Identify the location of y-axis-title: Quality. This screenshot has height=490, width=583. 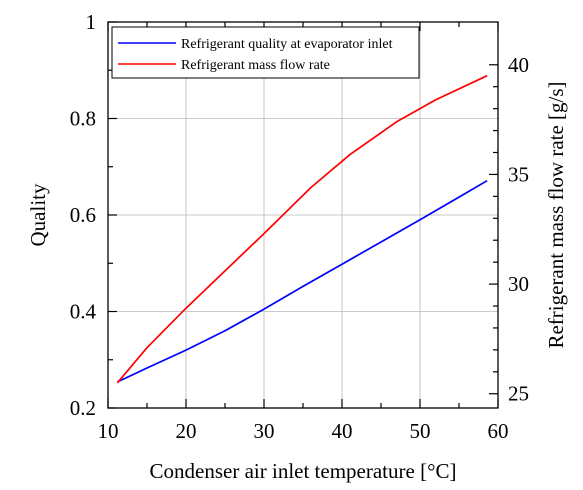
(38, 214).